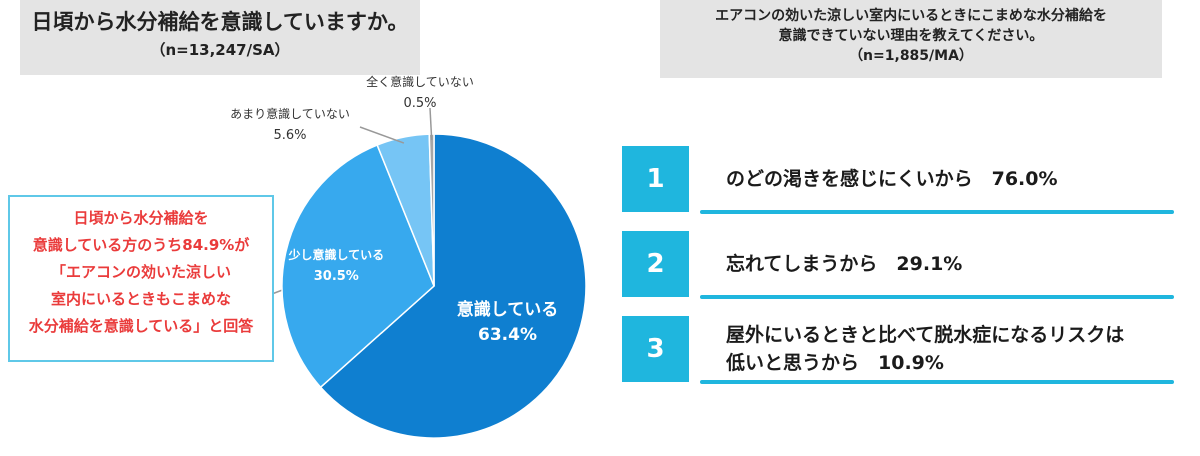 Image resolution: width=1200 pixels, height=456 pixels. What do you see at coordinates (655, 179) in the screenshot?
I see `rank-number: 1` at bounding box center [655, 179].